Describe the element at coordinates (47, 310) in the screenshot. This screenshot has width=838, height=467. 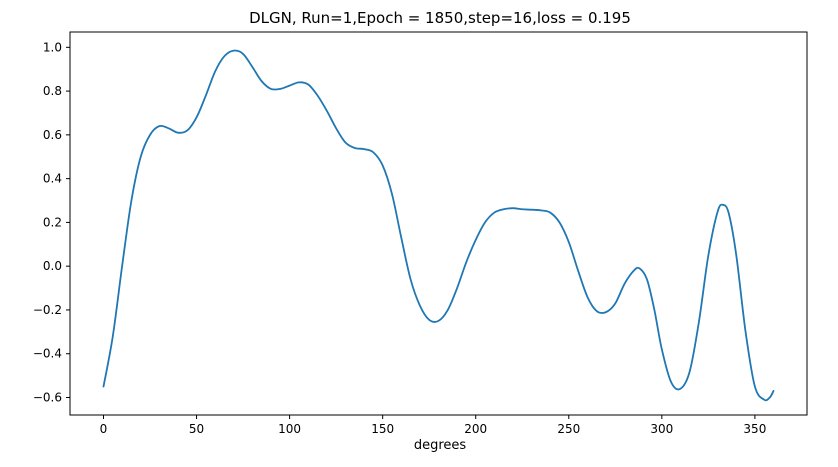
I see `y-tick-label: −0.2` at that location.